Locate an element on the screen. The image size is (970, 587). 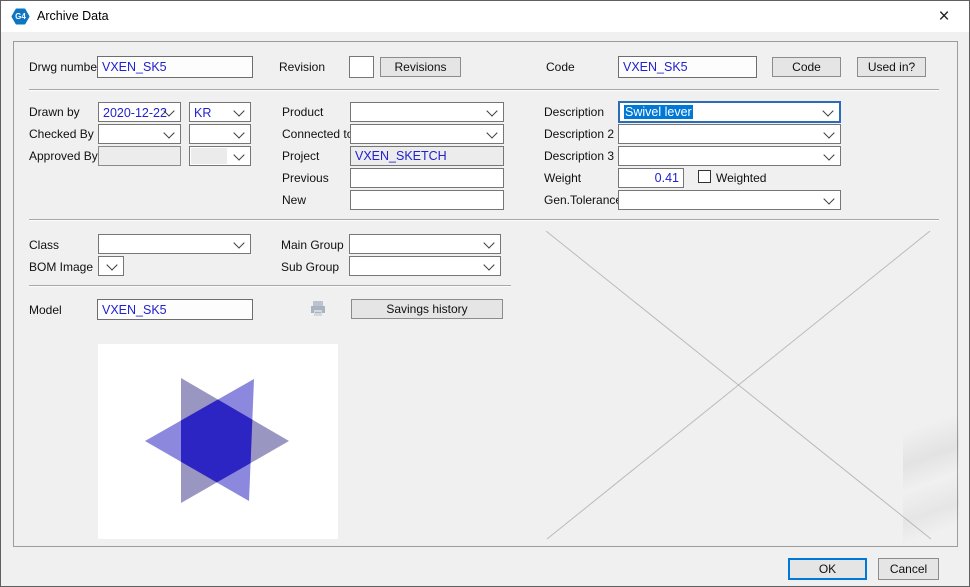
code-button: Code is located at coordinates (806, 67).